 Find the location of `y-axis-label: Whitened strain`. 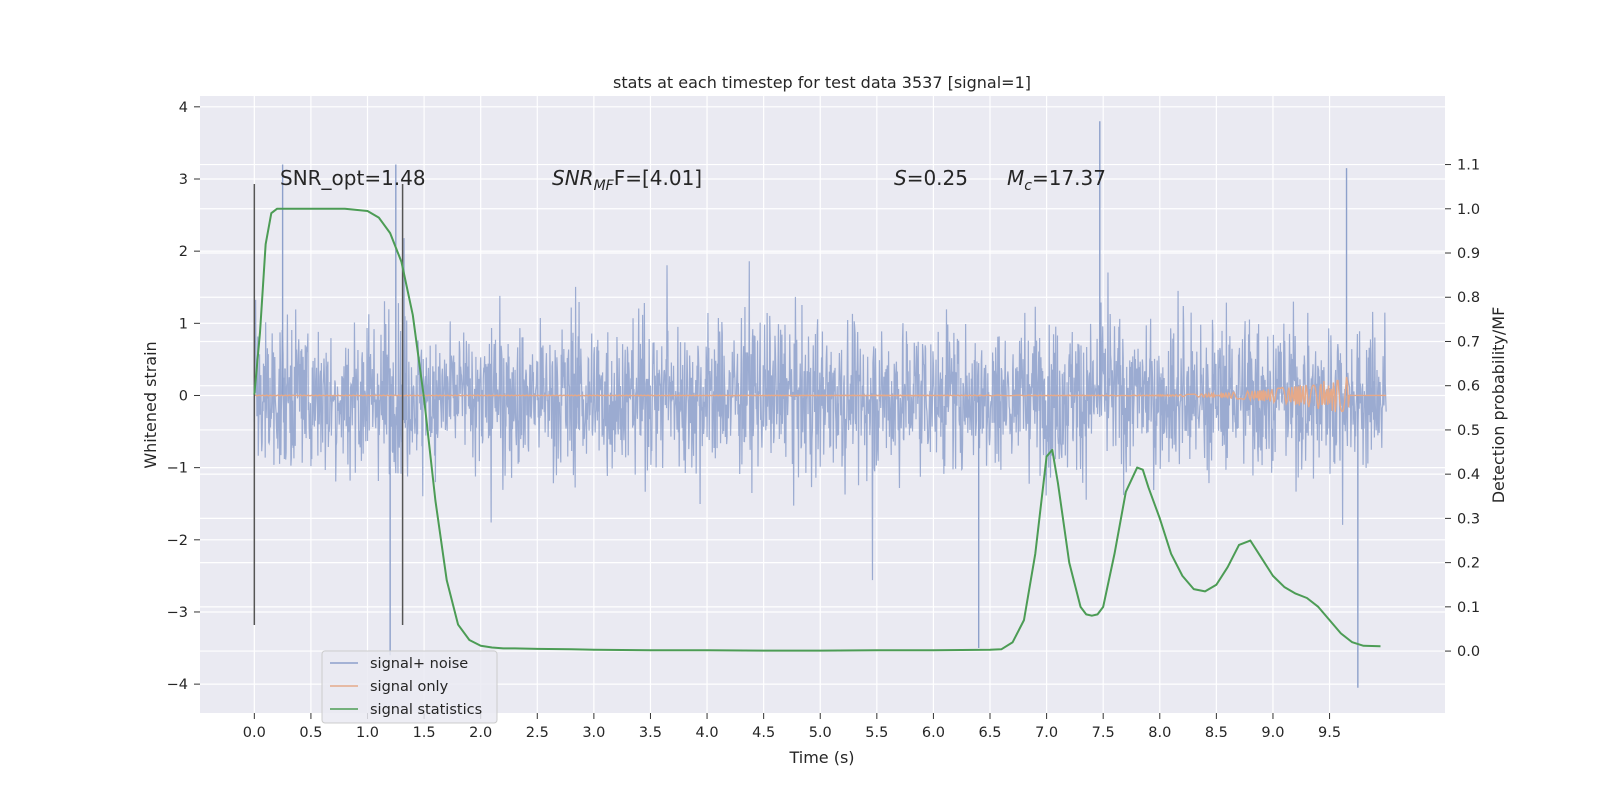

y-axis-label: Whitened strain is located at coordinates (150, 404).